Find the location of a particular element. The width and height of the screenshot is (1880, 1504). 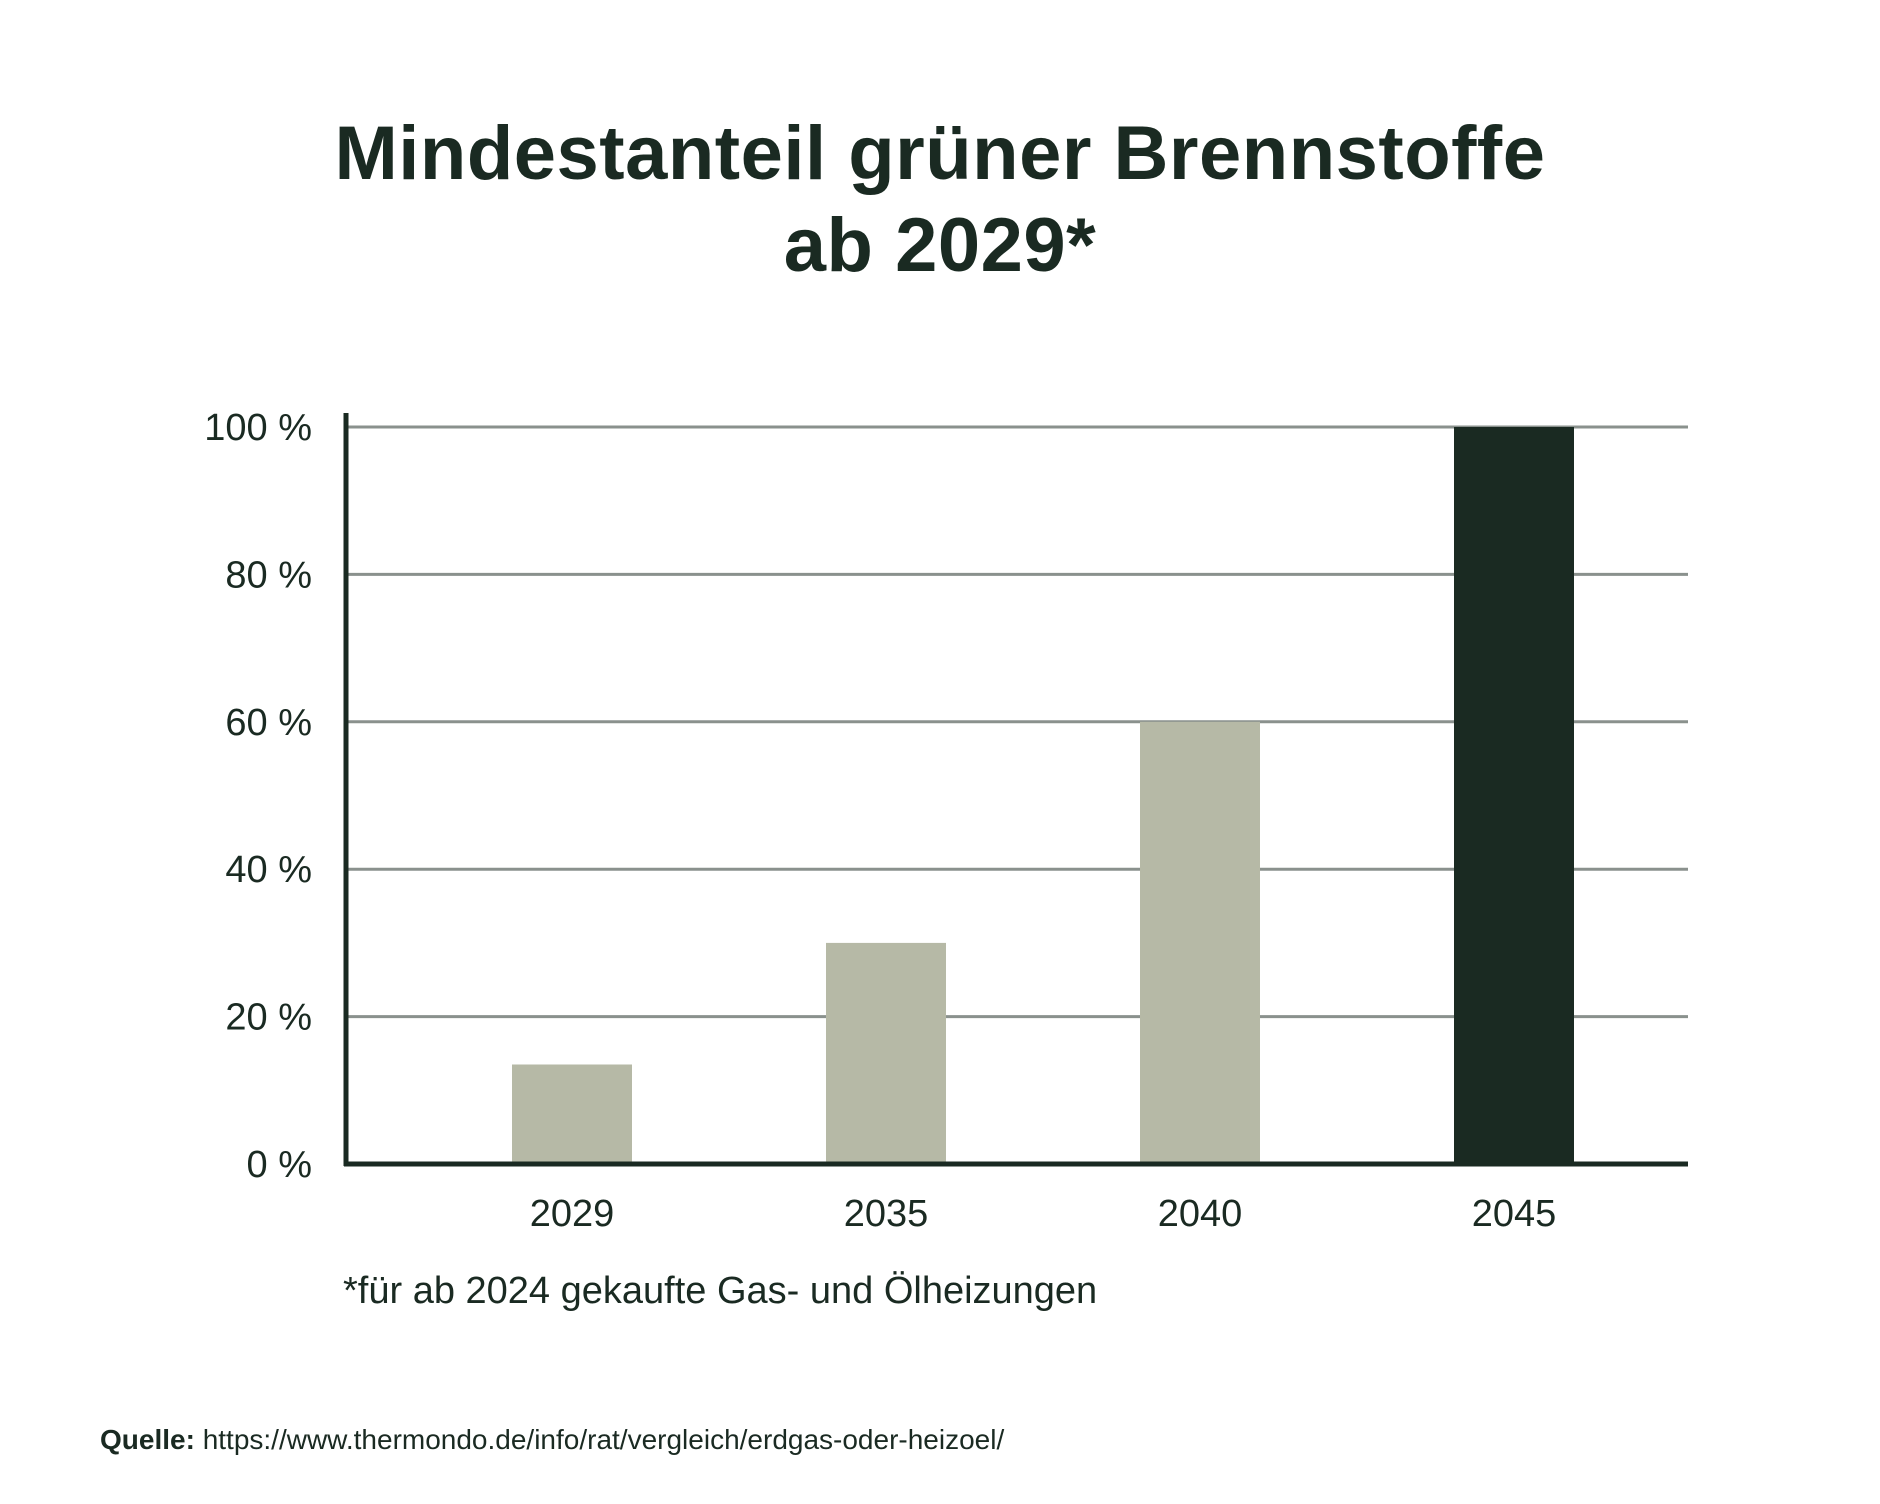

source-label: Quelle: is located at coordinates (147, 1439).